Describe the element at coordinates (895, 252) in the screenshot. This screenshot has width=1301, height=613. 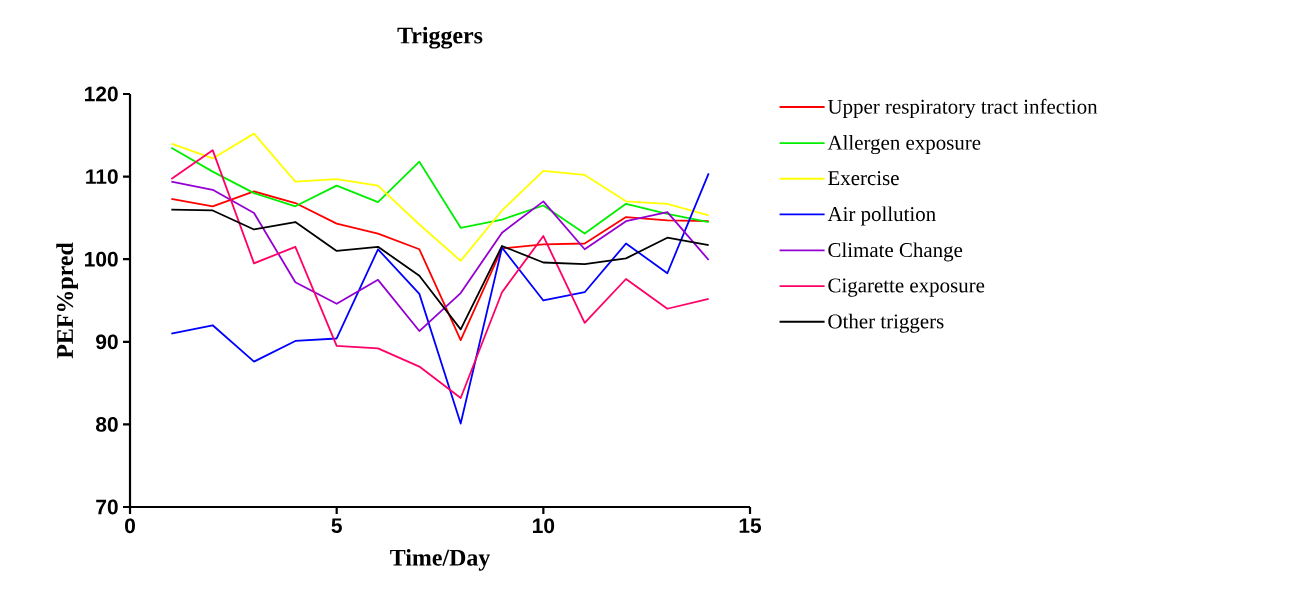
I see `legend-label: Climate Change` at that location.